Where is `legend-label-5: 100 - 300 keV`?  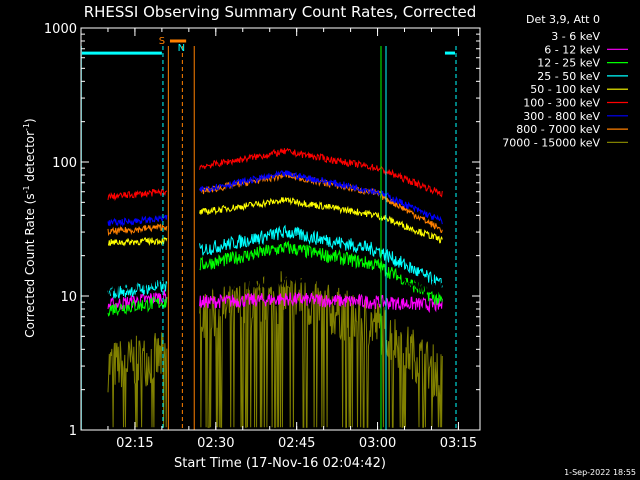
legend-label-5: 100 - 300 keV is located at coordinates (561, 103).